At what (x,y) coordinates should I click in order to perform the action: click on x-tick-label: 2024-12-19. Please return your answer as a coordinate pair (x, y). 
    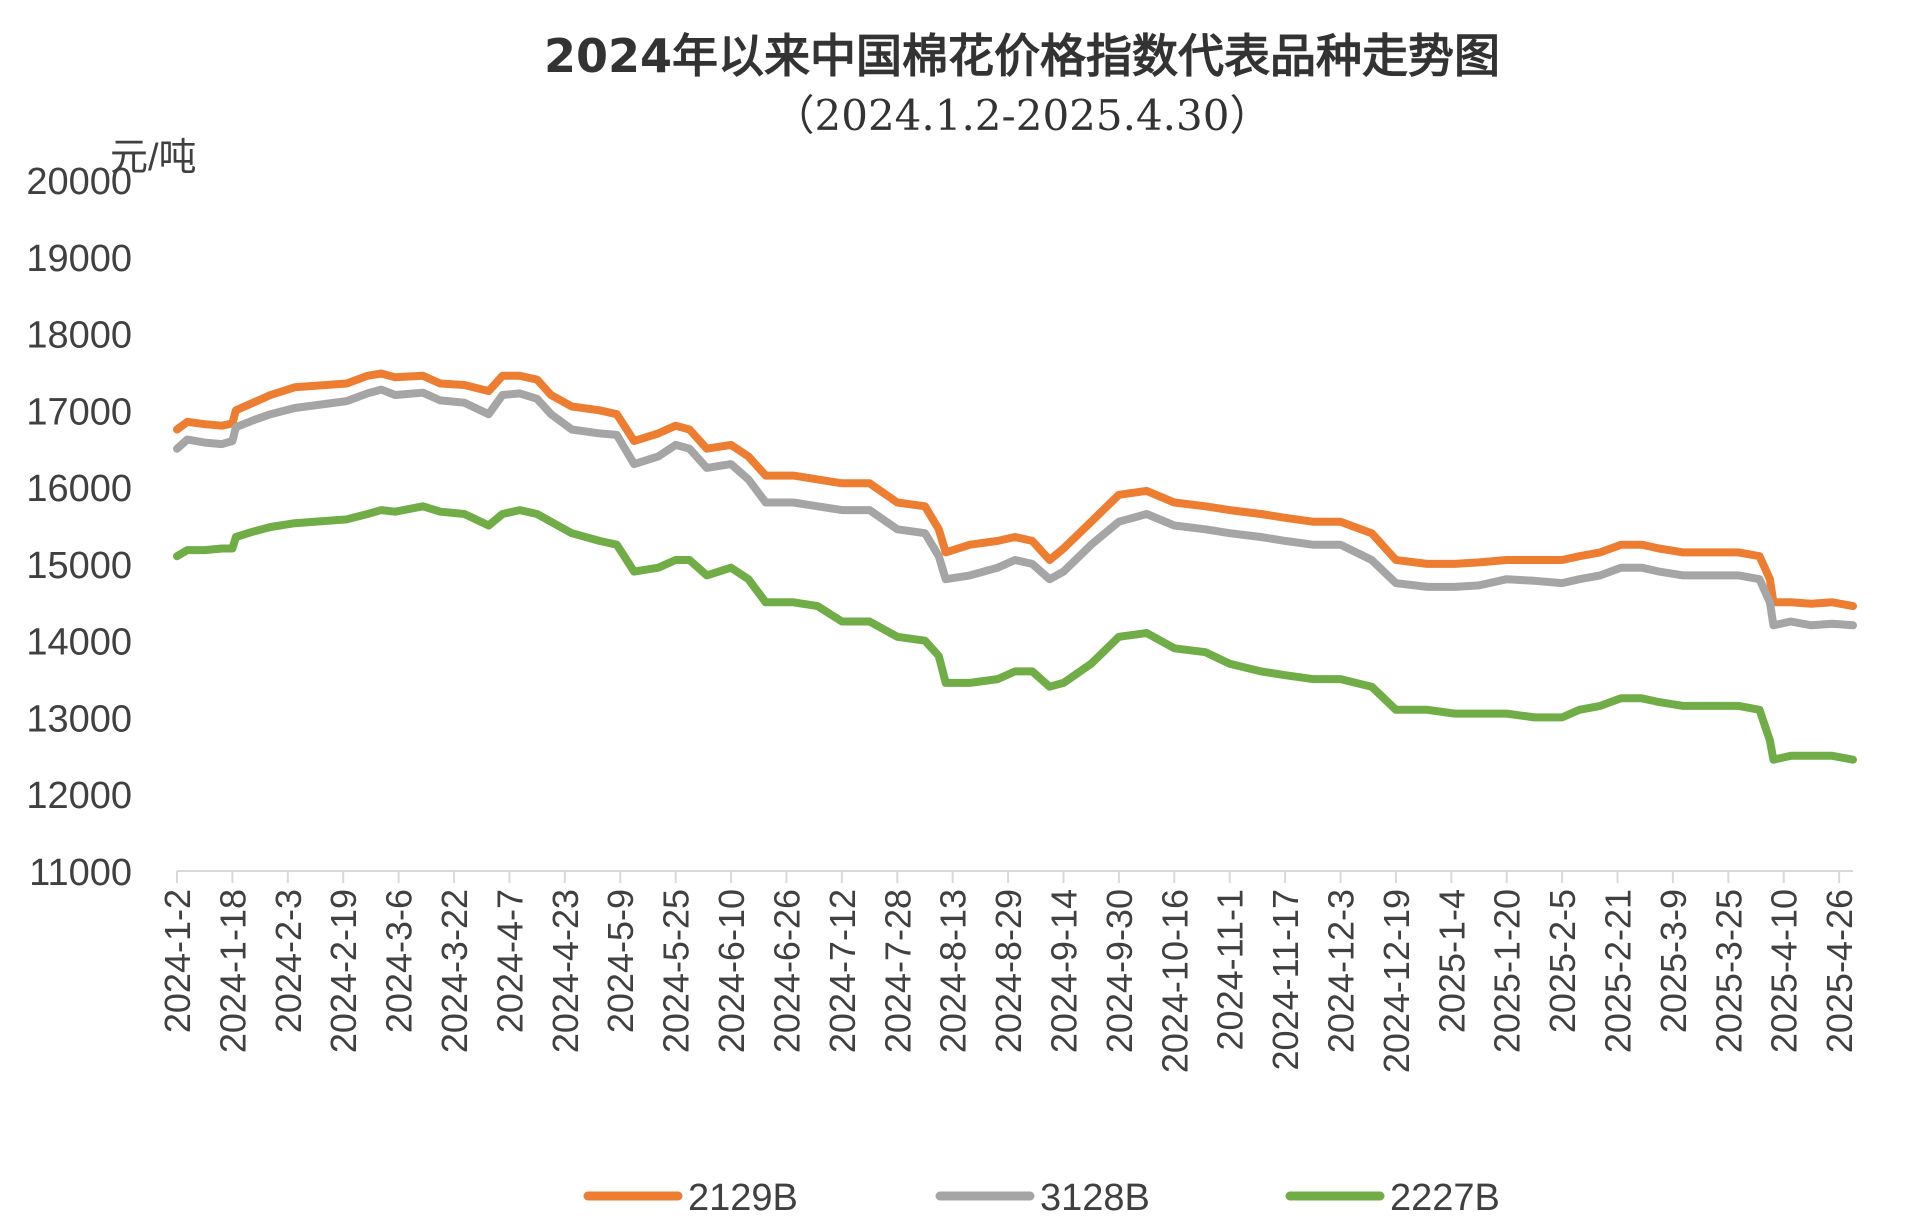
    Looking at the image, I should click on (1396, 981).